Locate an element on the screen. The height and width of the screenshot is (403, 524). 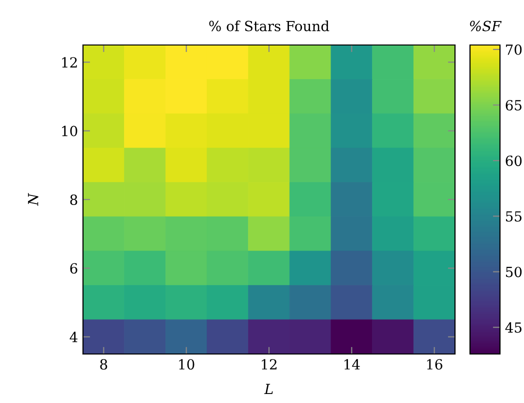
color-bar-label: 60 is located at coordinates (514, 161).